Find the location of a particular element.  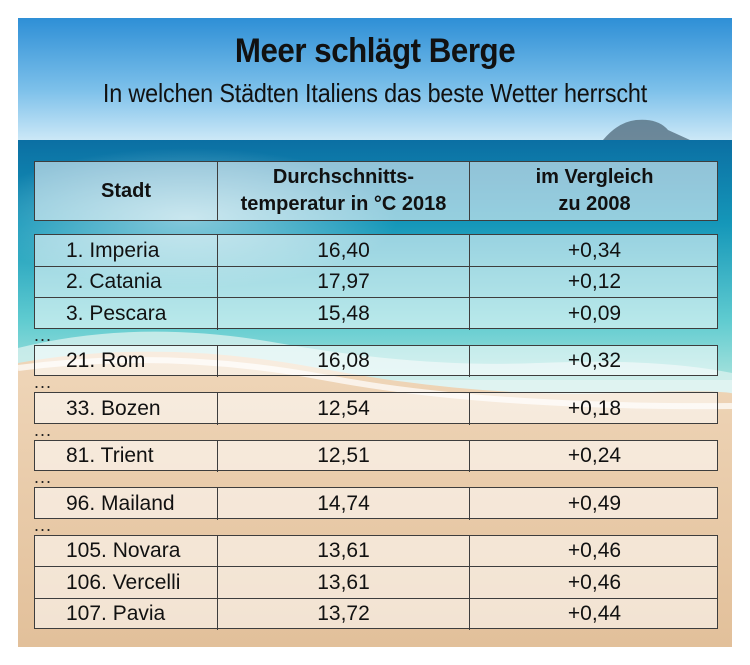

table-row: 1. Imperia 16,40 +0,34 is located at coordinates (376, 251).